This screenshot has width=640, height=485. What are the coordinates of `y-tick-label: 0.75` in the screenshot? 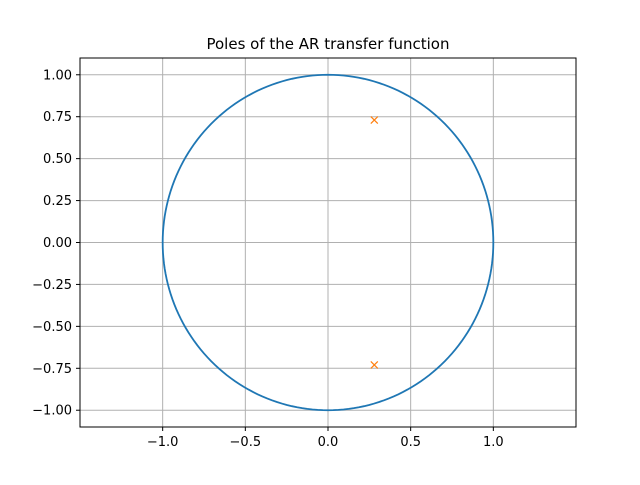 It's located at (57, 117).